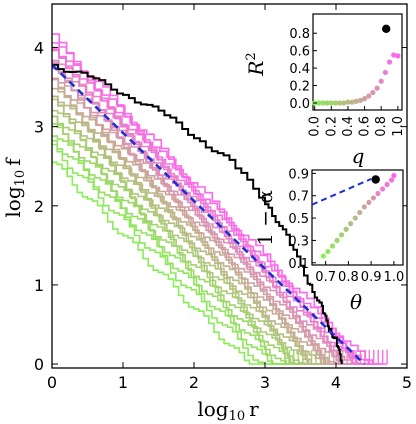 The height and width of the screenshot is (424, 416). Describe the element at coordinates (398, 126) in the screenshot. I see `inset_top-x-tick-label: 1.0` at that location.